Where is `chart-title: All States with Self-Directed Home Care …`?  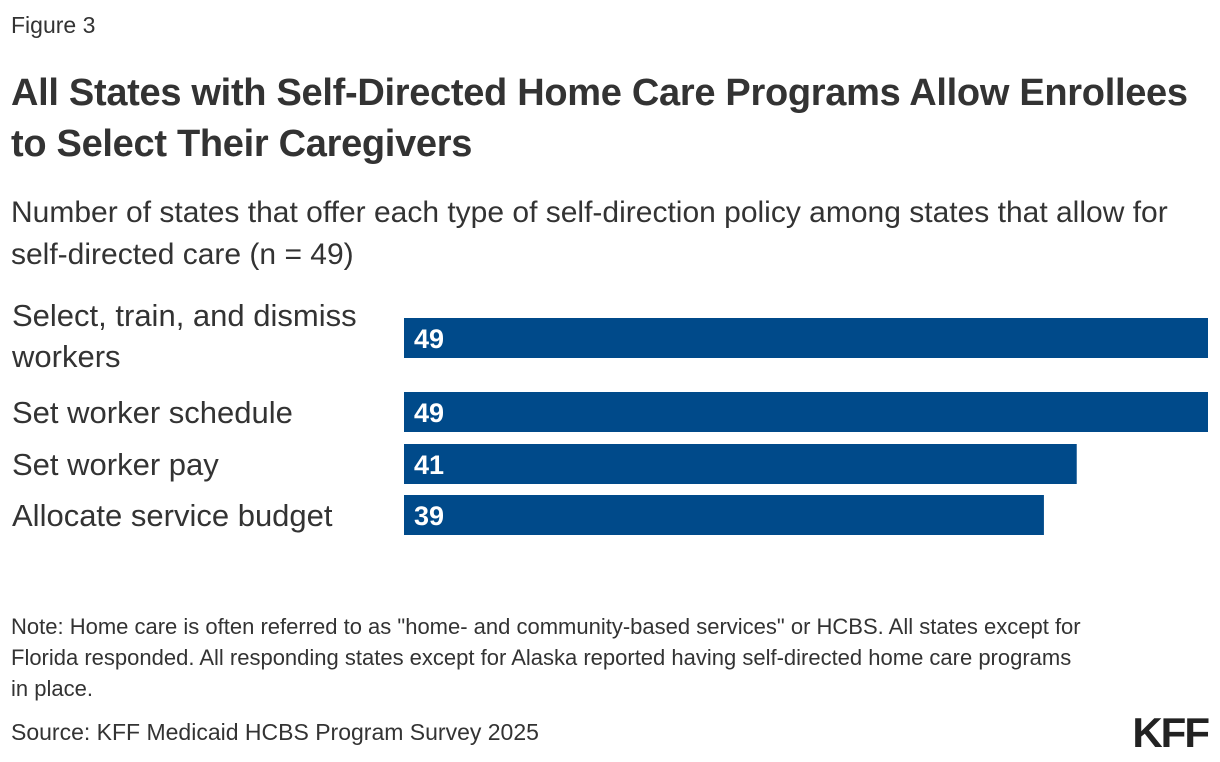
chart-title: All States with Self-Directed Home Care … is located at coordinates (599, 118).